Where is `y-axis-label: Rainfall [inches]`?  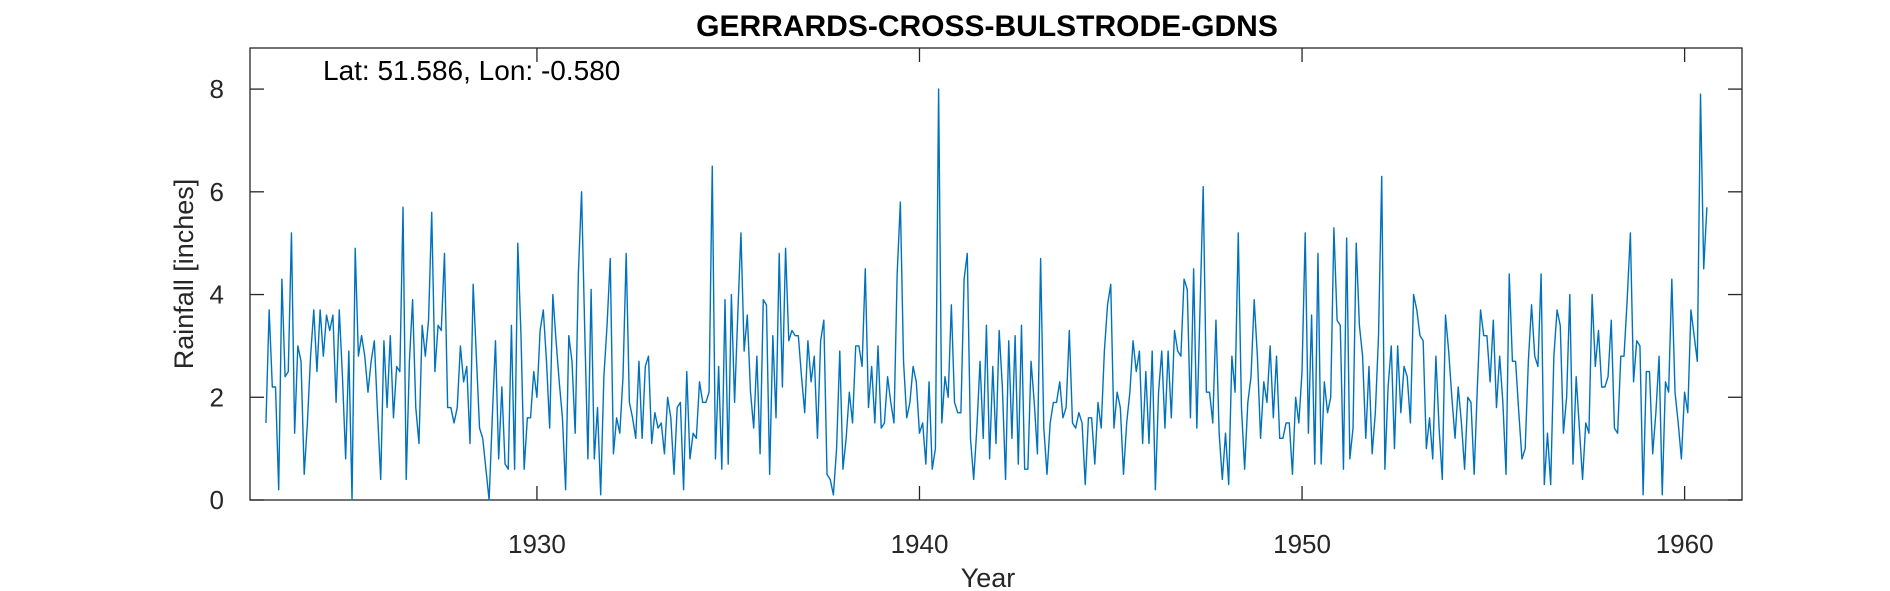 y-axis-label: Rainfall [inches] is located at coordinates (184, 274).